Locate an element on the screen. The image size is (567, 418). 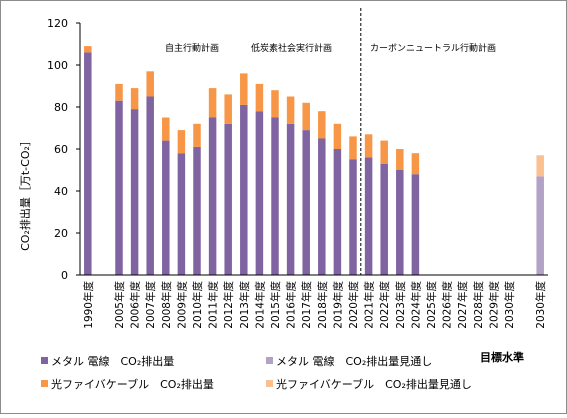
annotation-jishu: 自主行動計画 is located at coordinates (192, 48).